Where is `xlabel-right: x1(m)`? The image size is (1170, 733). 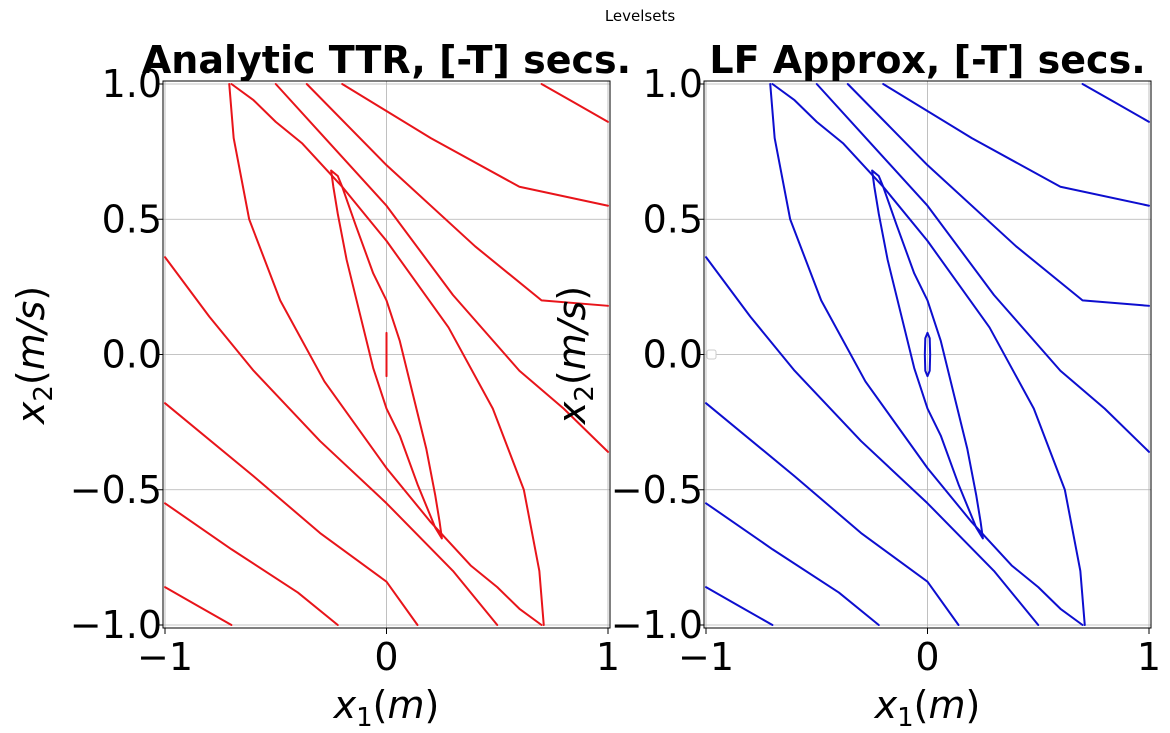 xlabel-right: x1(m) is located at coordinates (927, 708).